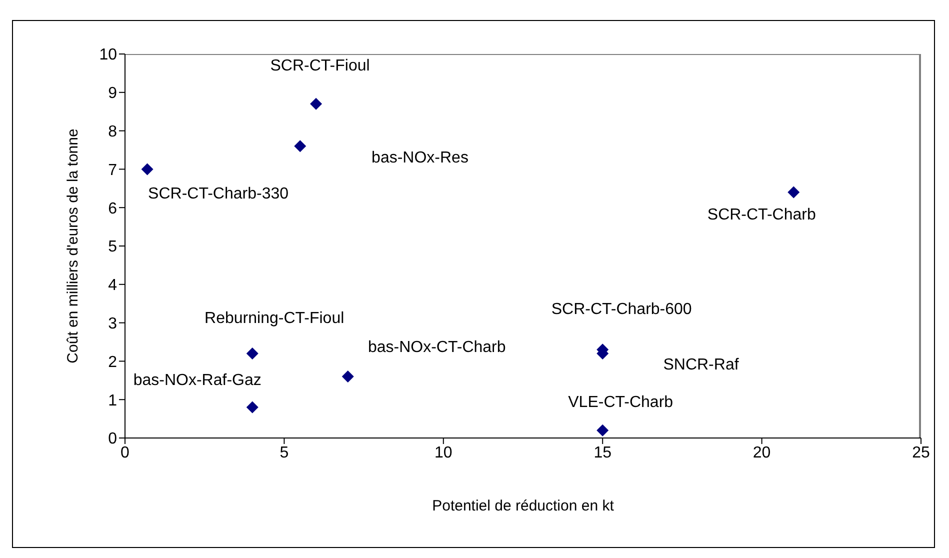  I want to click on x-tick-label: 10, so click(443, 453).